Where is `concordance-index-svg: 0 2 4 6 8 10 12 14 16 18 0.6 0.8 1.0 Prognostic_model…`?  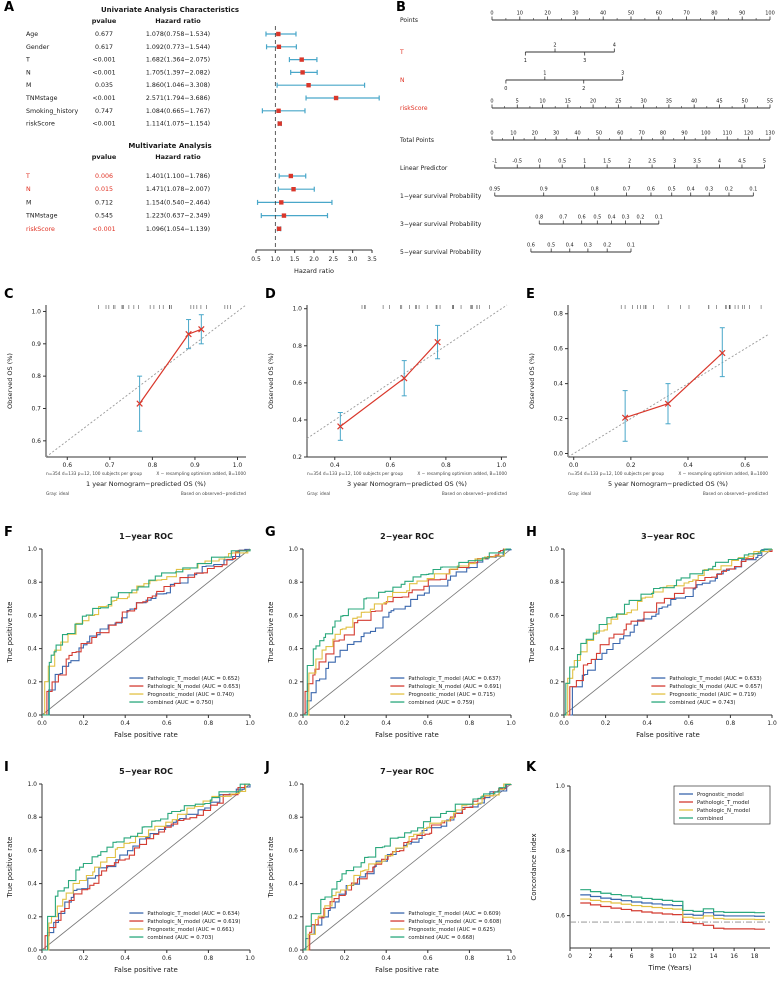
concordance-index-svg: 0 2 4 6 8 10 12 14 16 18 0.6 0.8 1.0 Prognostic_model… is located at coordinates (650, 877).